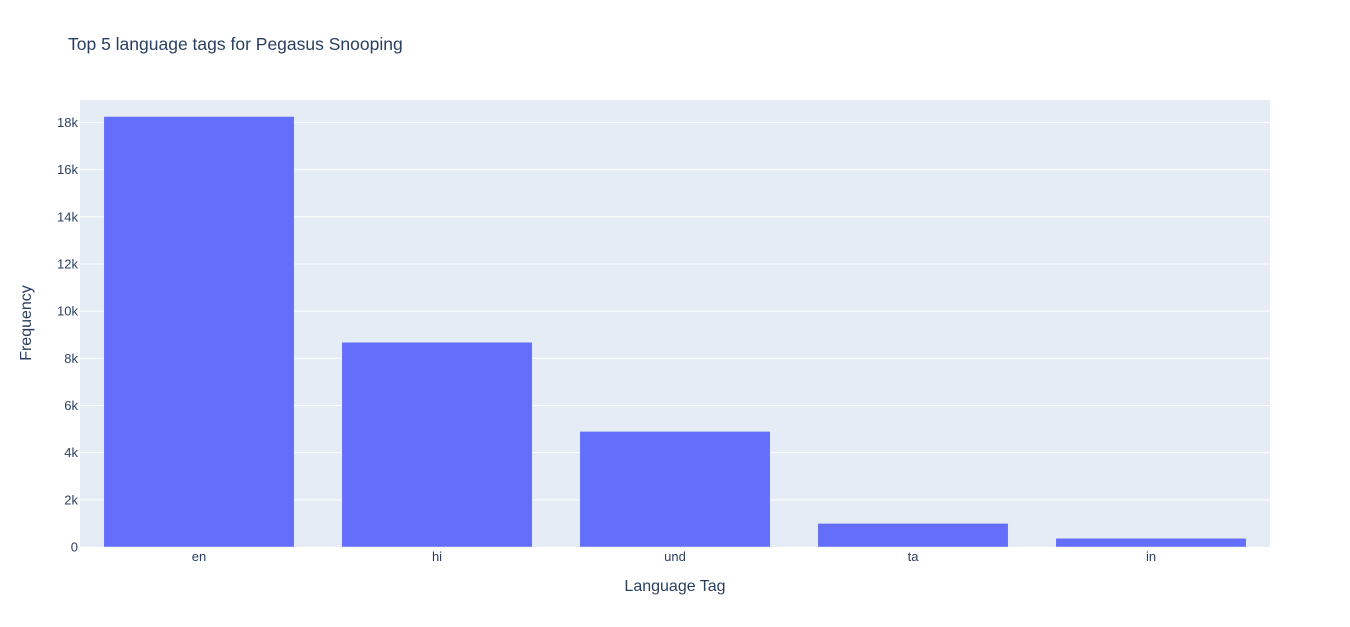 Image resolution: width=1350 pixels, height=627 pixels. What do you see at coordinates (913, 535) in the screenshot?
I see `bar-ta` at bounding box center [913, 535].